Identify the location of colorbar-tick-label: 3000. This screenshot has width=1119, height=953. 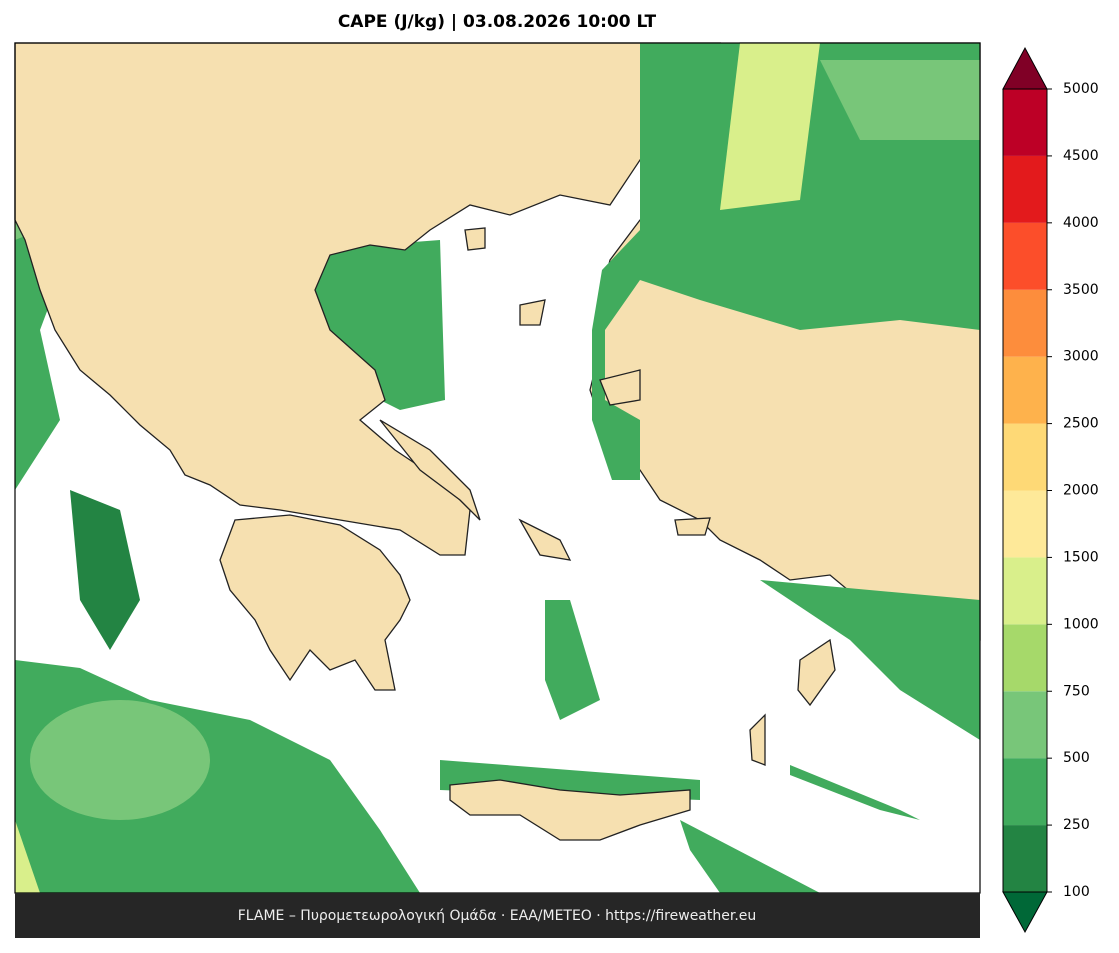
(1081, 357).